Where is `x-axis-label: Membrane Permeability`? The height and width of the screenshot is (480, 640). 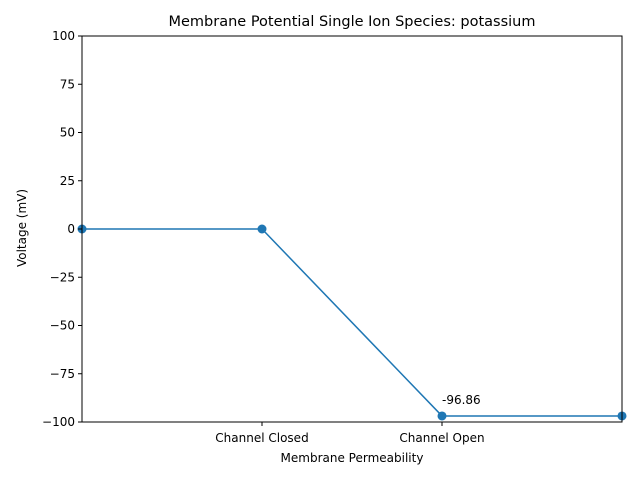
x-axis-label: Membrane Permeability is located at coordinates (352, 458).